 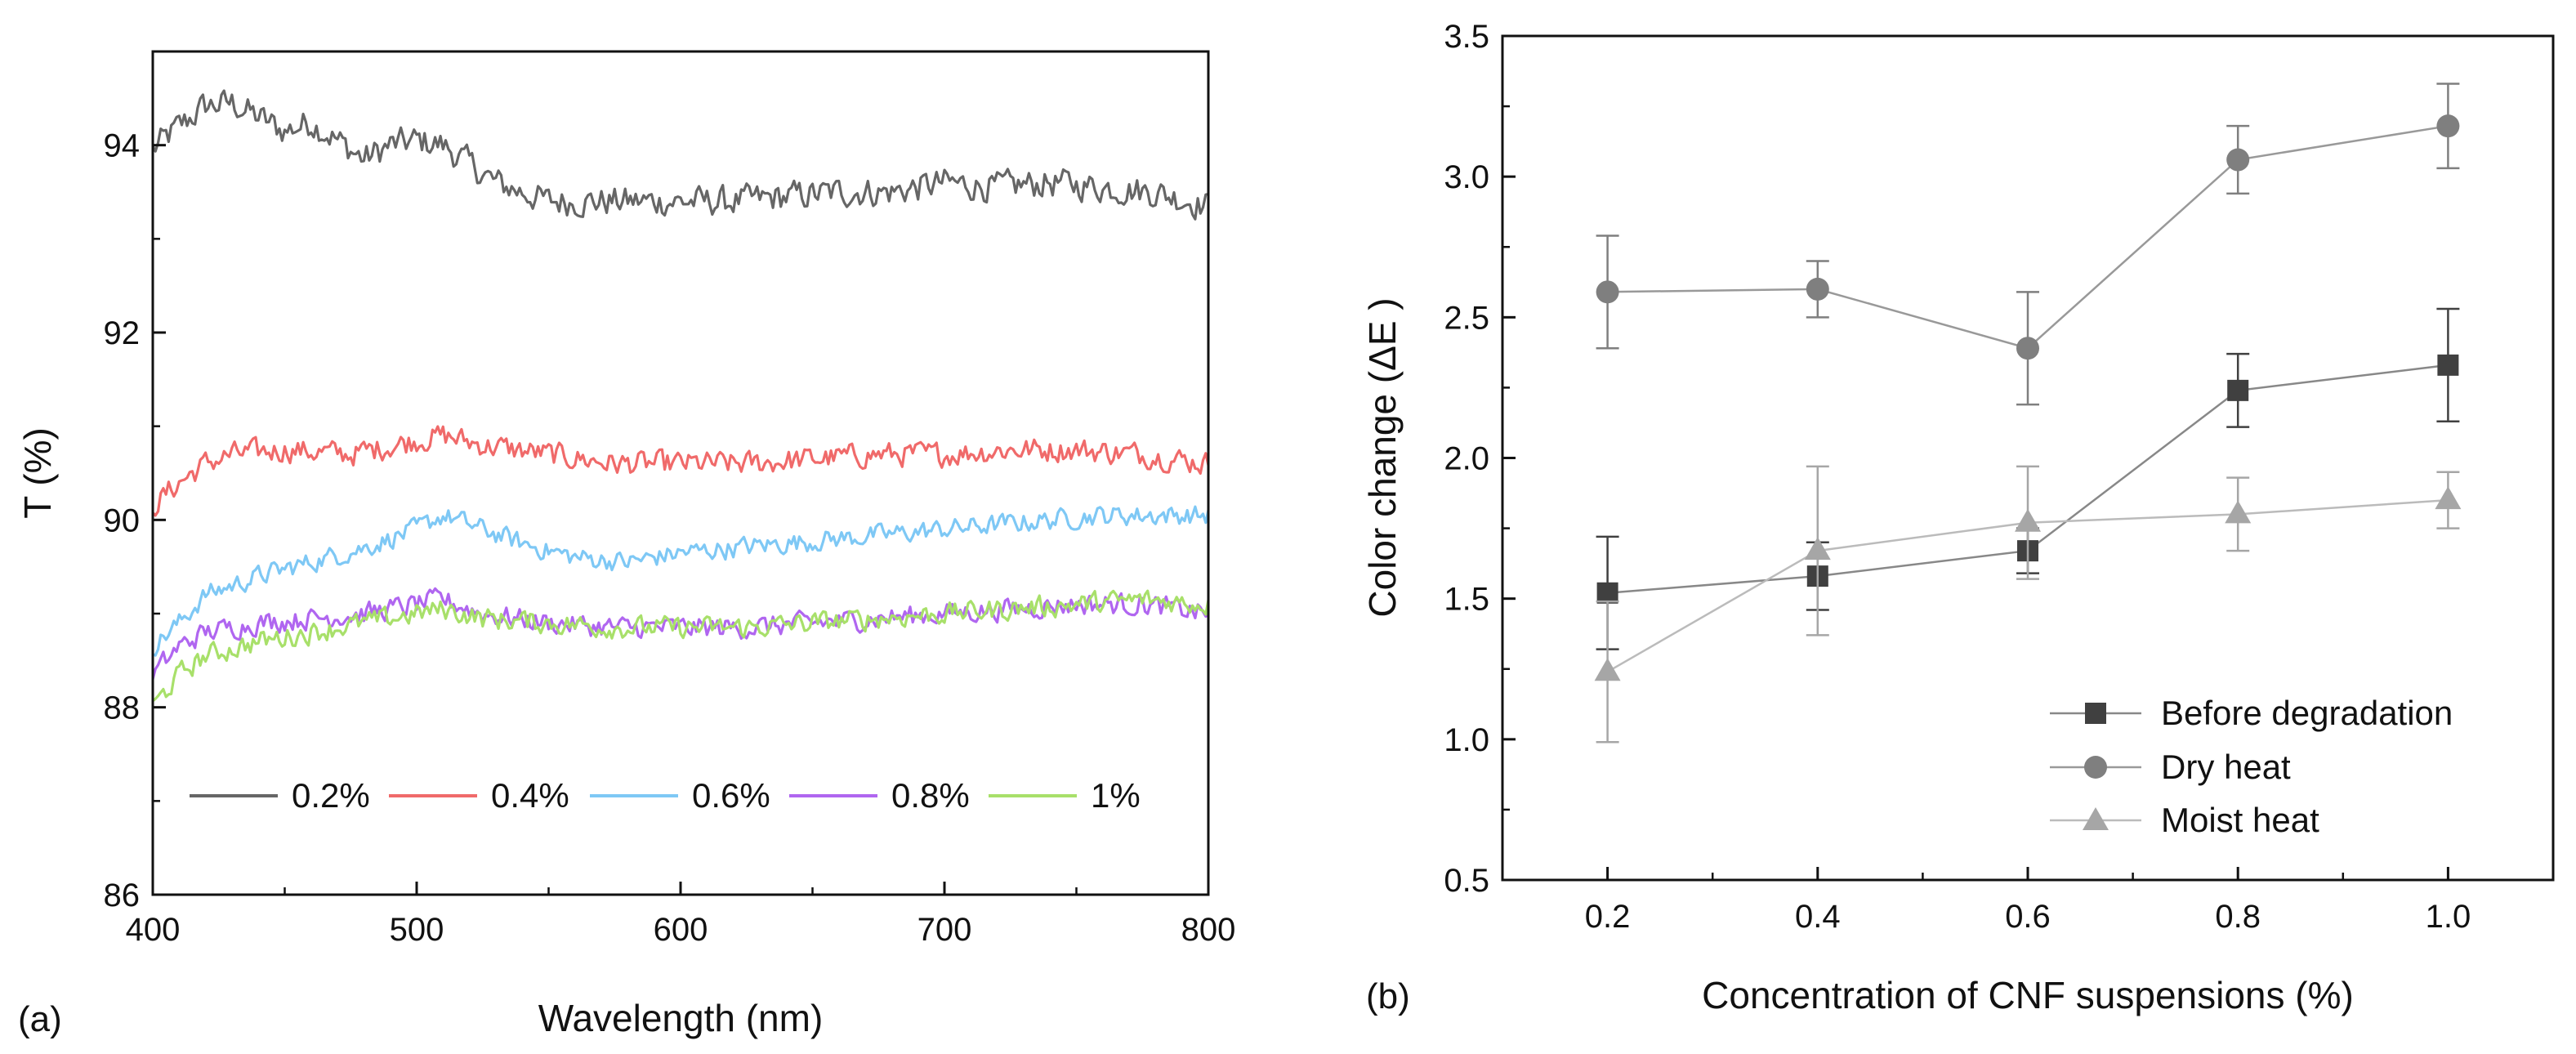 What do you see at coordinates (1466, 740) in the screenshot?
I see `panel-b-y-tick-label: 1.0` at bounding box center [1466, 740].